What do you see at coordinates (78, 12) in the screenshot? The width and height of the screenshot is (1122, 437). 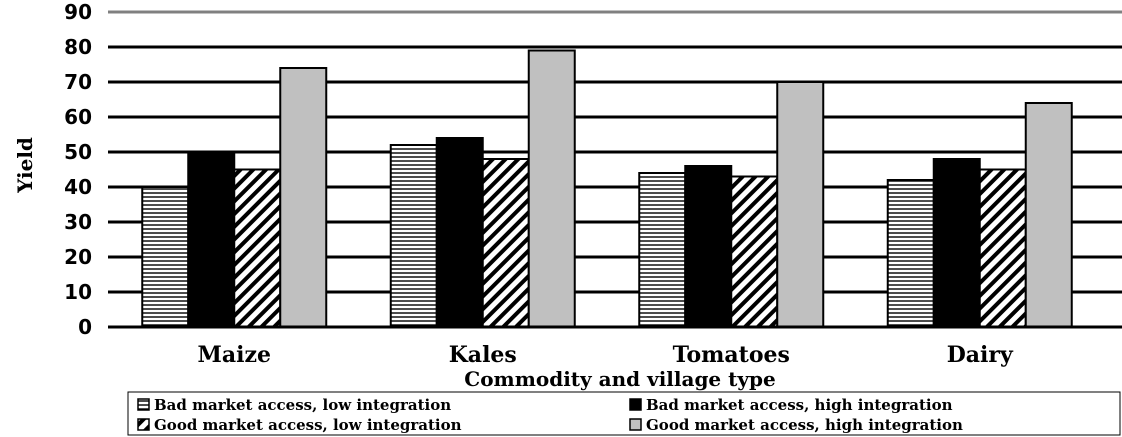 I see `y-tick-label: 90` at bounding box center [78, 12].